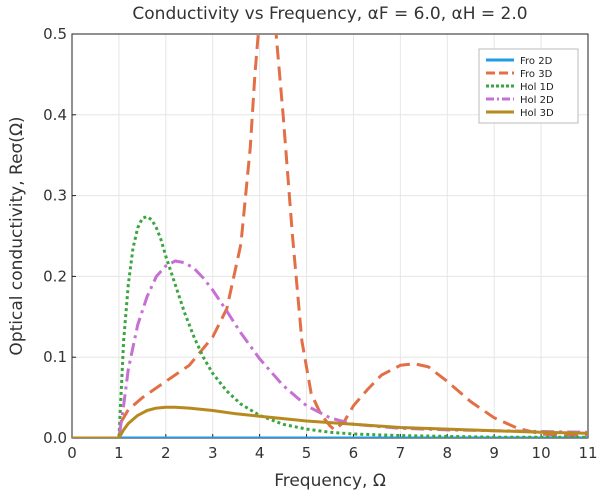  I want to click on y-axis-ticks: 0.0 0.1 0.2 0.3 0.4 0.5, so click(59, 236).